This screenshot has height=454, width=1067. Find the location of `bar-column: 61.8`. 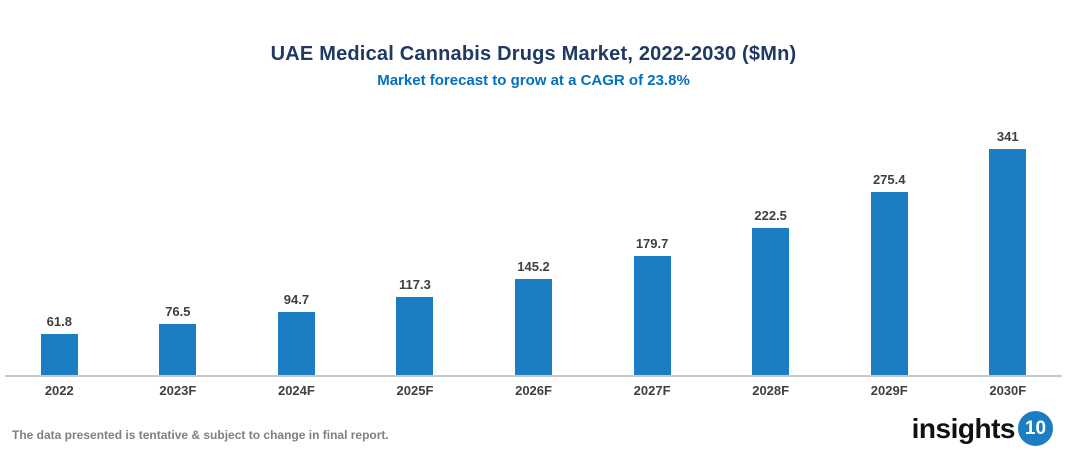

bar-column: 61.8 is located at coordinates (59, 344).